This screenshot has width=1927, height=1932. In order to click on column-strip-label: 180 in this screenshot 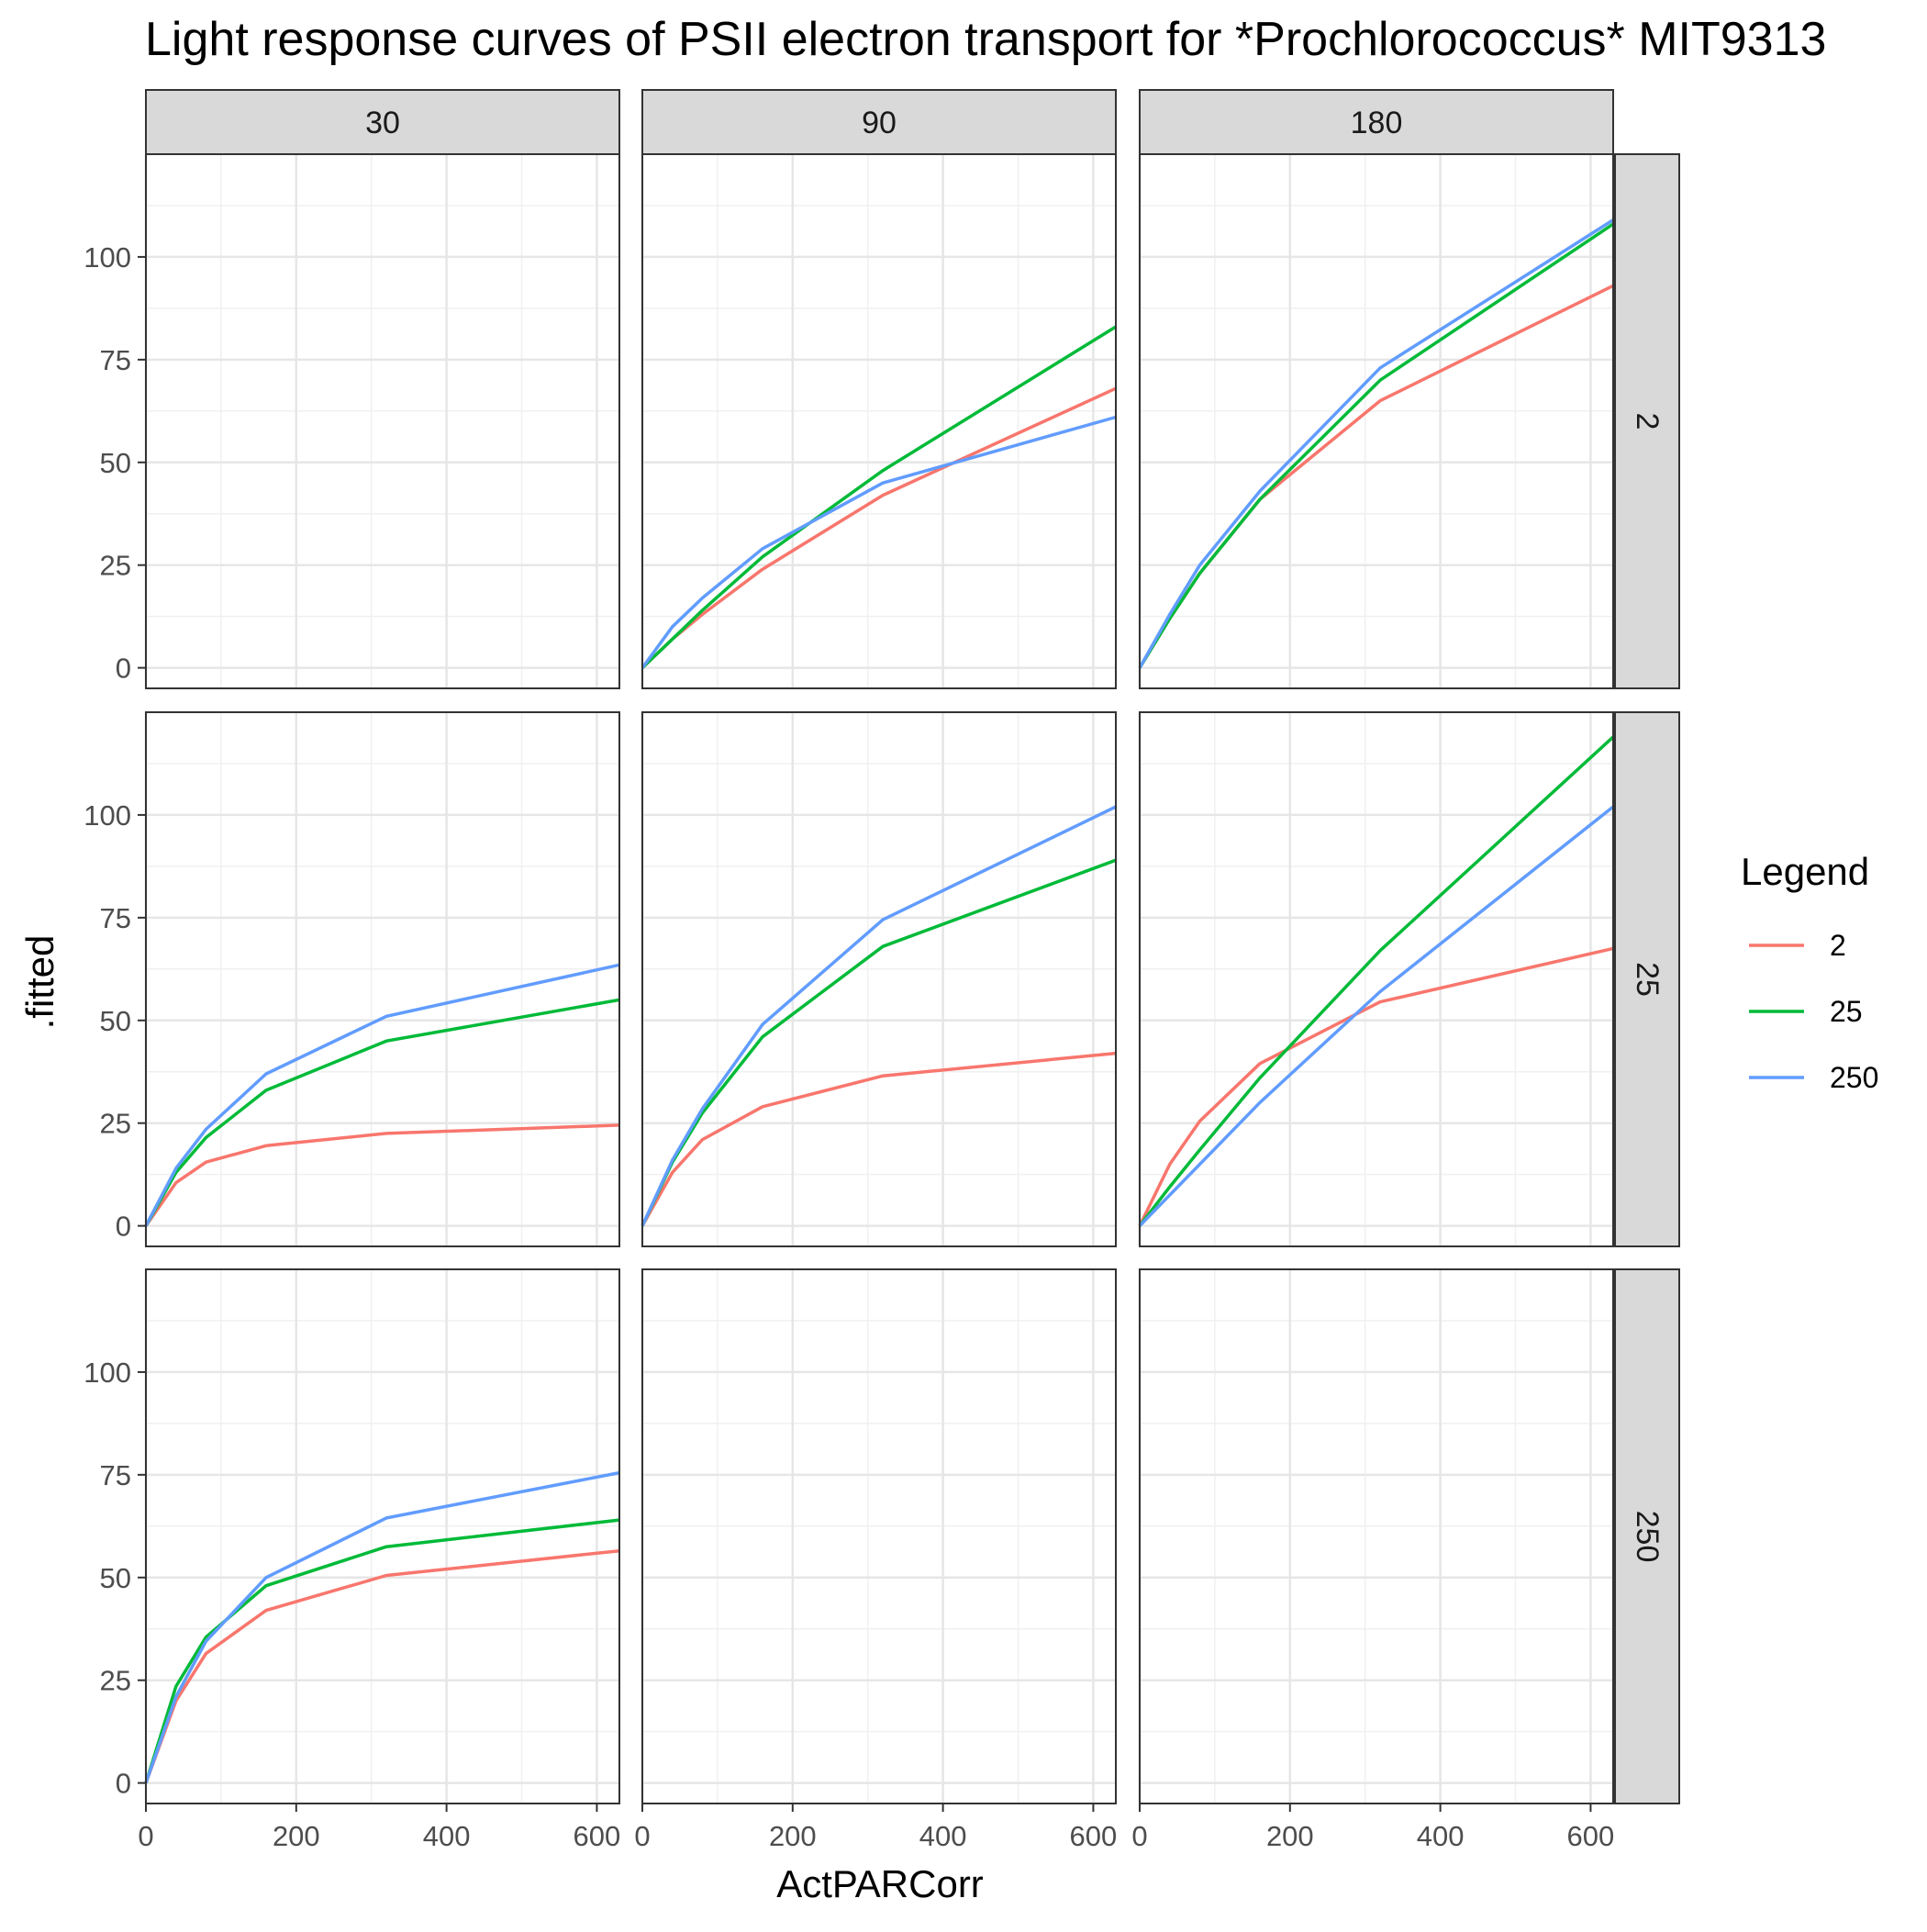, I will do `click(1377, 123)`.